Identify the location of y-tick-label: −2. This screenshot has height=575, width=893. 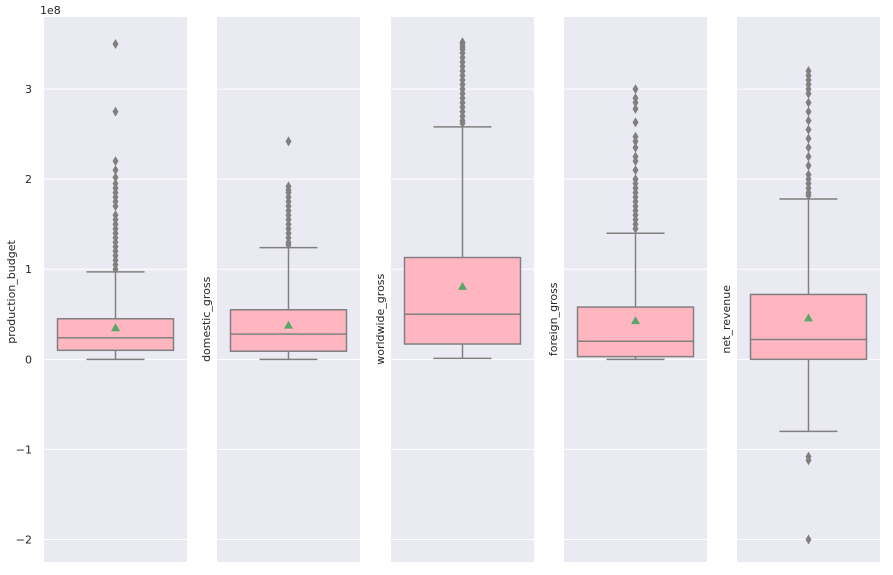
(24, 539).